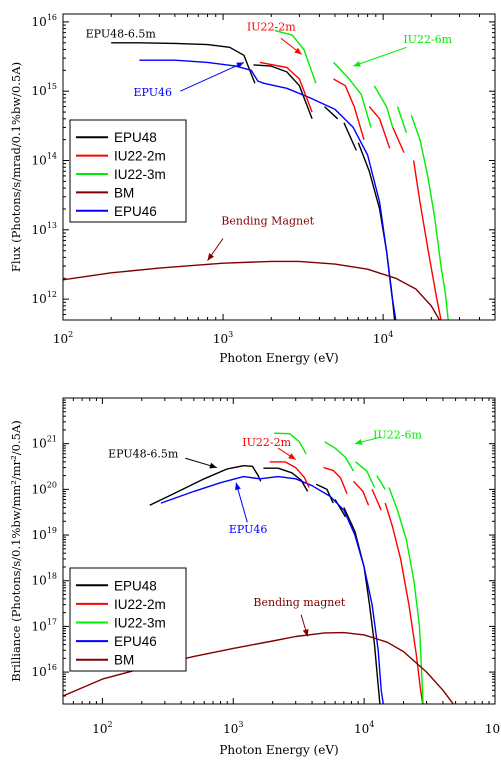  What do you see at coordinates (44, 298) in the screenshot?
I see `y-tick-label: 1012` at bounding box center [44, 298].